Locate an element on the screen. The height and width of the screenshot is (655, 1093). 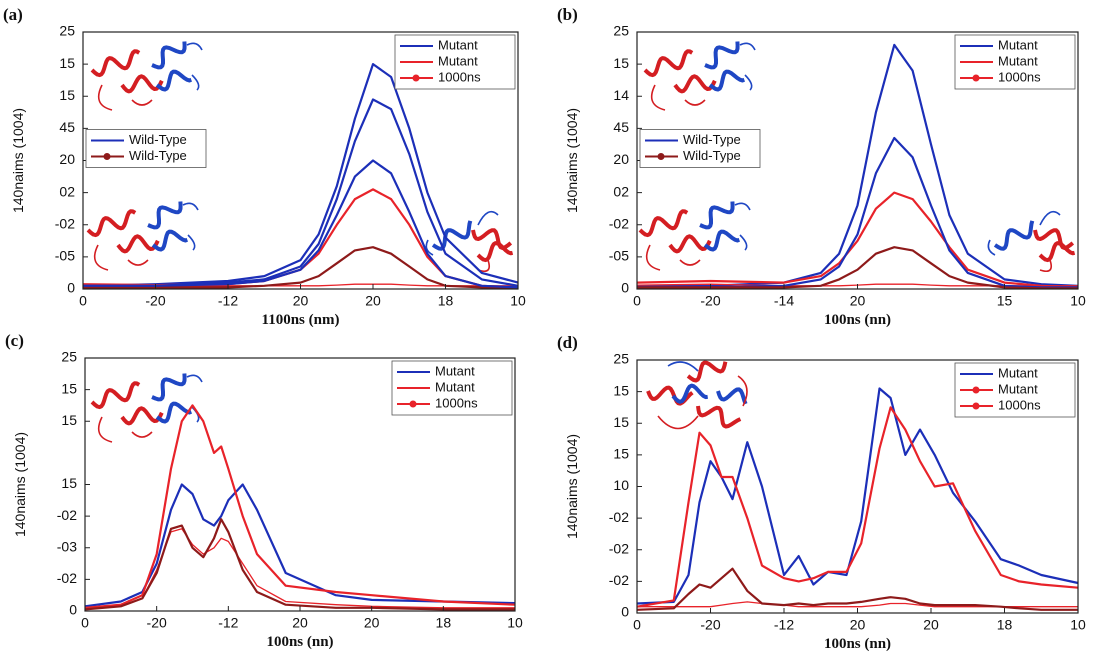
y-tick-label: 20 is located at coordinates (621, 159).